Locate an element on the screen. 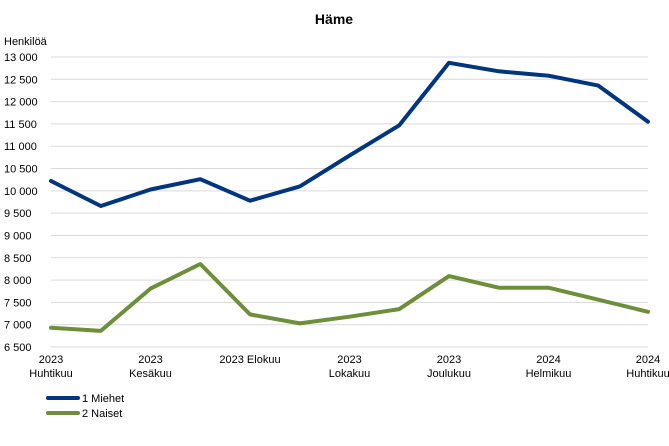 This screenshot has width=669, height=446. series-line is located at coordinates (349, 297).